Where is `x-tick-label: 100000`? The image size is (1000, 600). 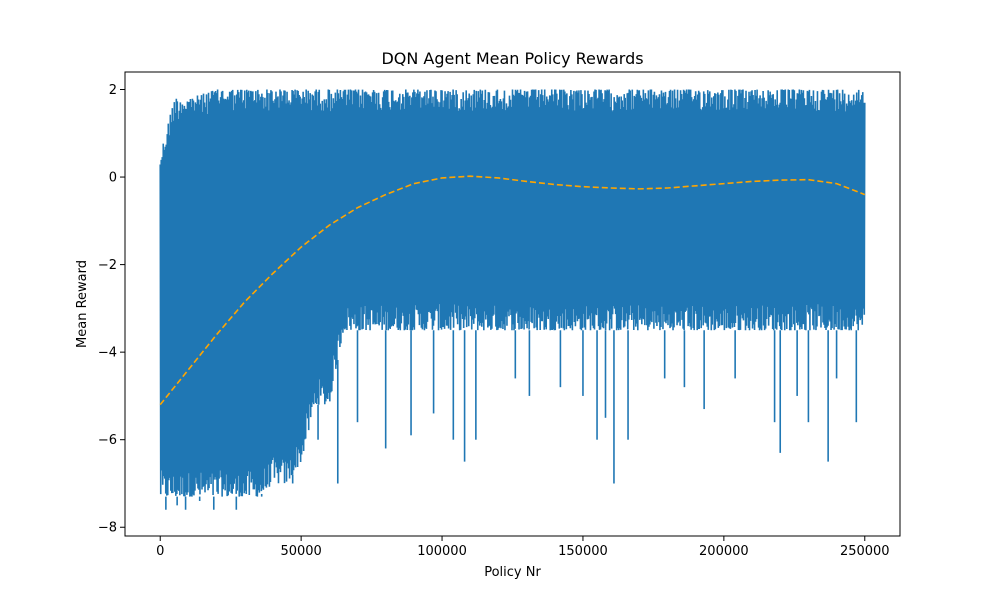
x-tick-label: 100000 is located at coordinates (442, 551).